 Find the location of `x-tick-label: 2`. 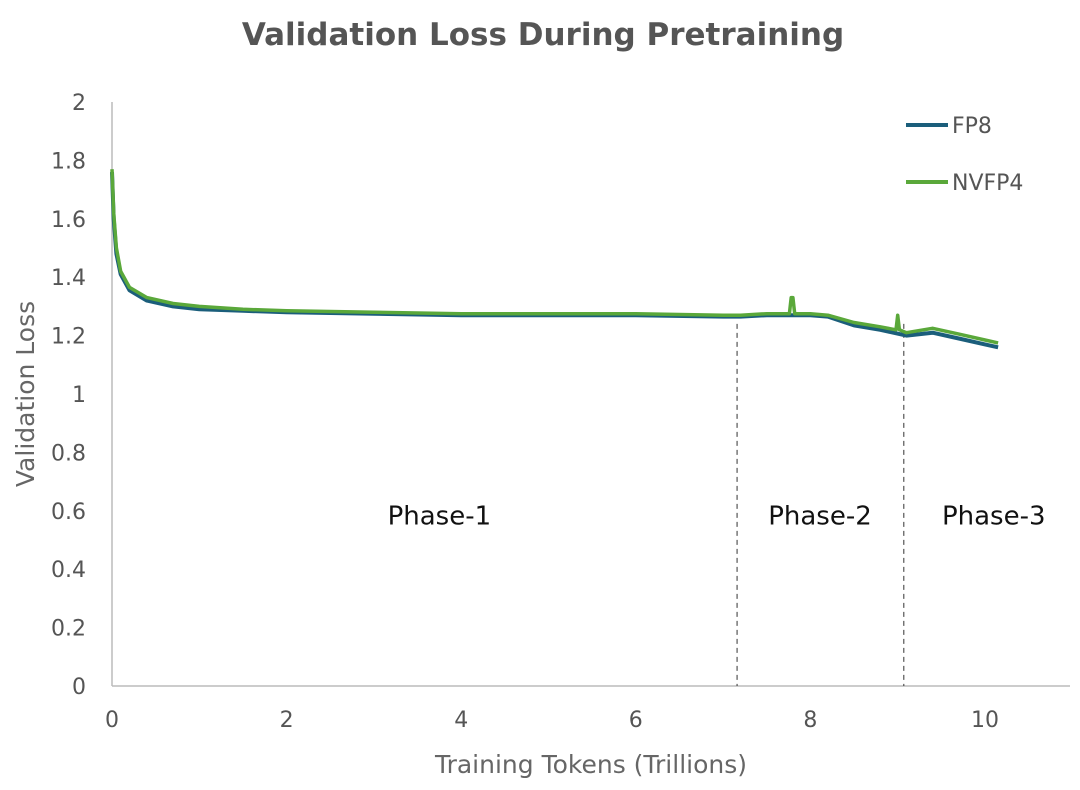

x-tick-label: 2 is located at coordinates (287, 720).